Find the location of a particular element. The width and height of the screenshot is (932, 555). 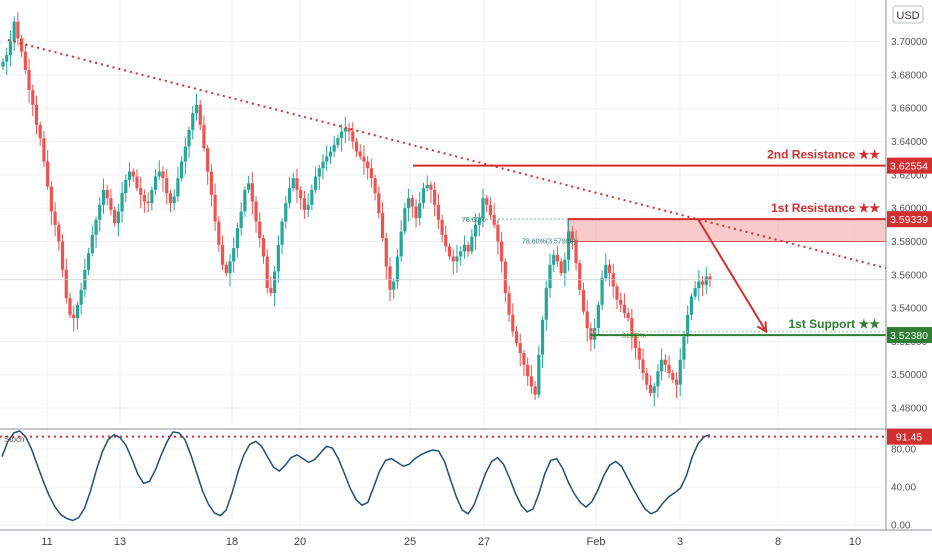

osc-tick-label: 80.00 is located at coordinates (903, 450).